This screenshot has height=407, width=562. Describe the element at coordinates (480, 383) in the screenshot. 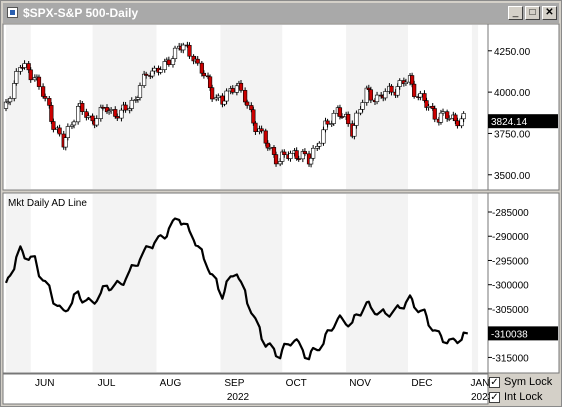

I see `x-tick-label: JAN` at that location.